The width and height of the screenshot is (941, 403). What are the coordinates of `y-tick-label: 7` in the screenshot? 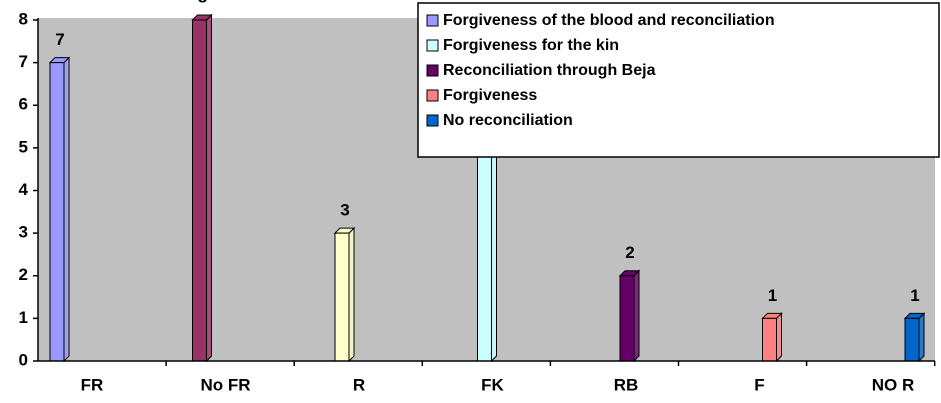 It's located at (23, 61).